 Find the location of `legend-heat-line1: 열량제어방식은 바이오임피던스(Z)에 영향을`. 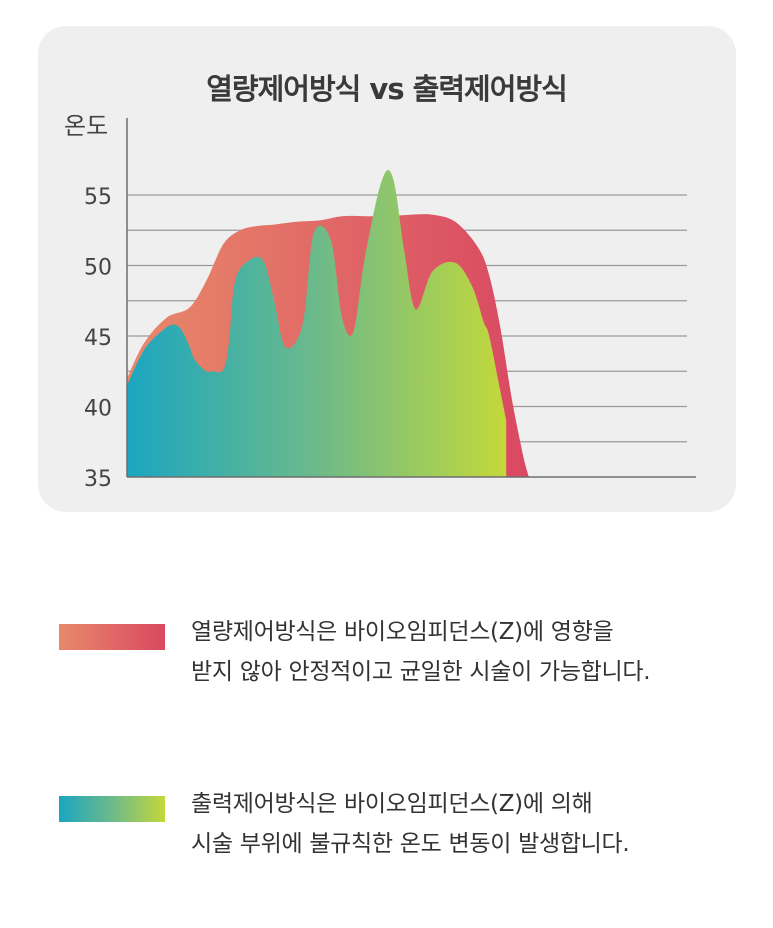

legend-heat-line1: 열량제어방식은 바이오임피던스(Z)에 영향을 is located at coordinates (402, 632).